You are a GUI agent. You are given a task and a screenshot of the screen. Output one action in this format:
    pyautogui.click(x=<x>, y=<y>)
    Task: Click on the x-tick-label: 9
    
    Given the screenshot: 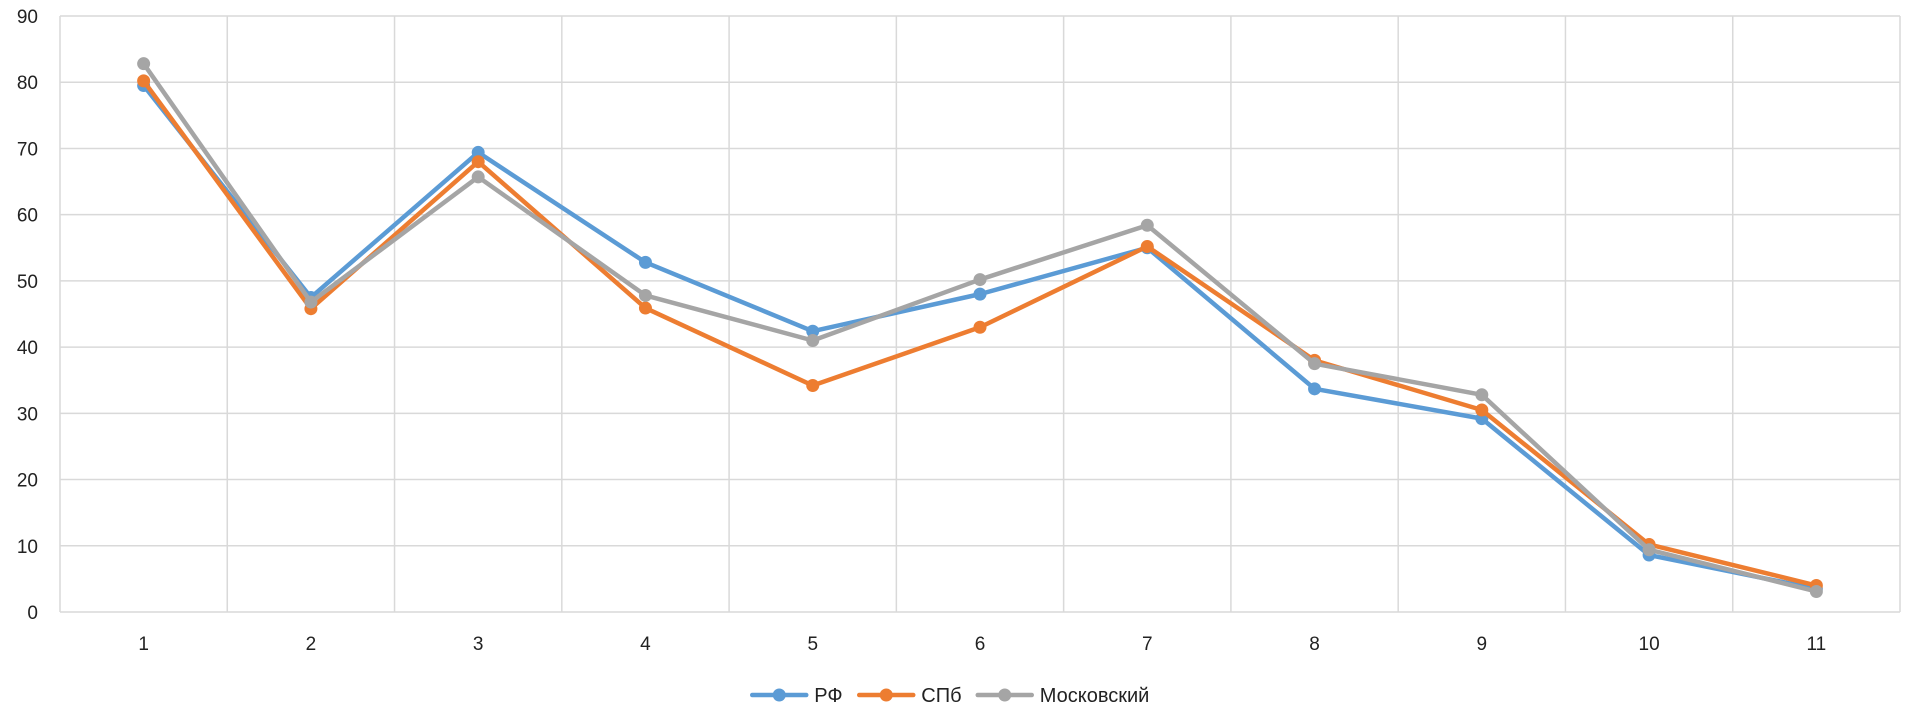 What is the action you would take?
    pyautogui.click(x=1482, y=644)
    